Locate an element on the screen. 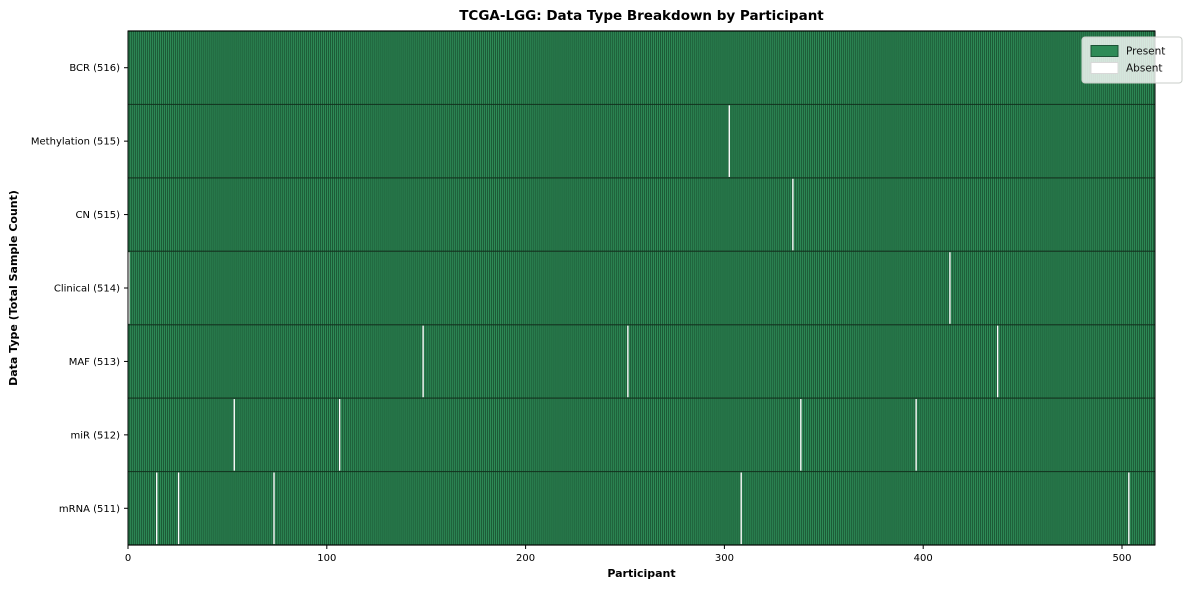  row-cn is located at coordinates (641, 214).